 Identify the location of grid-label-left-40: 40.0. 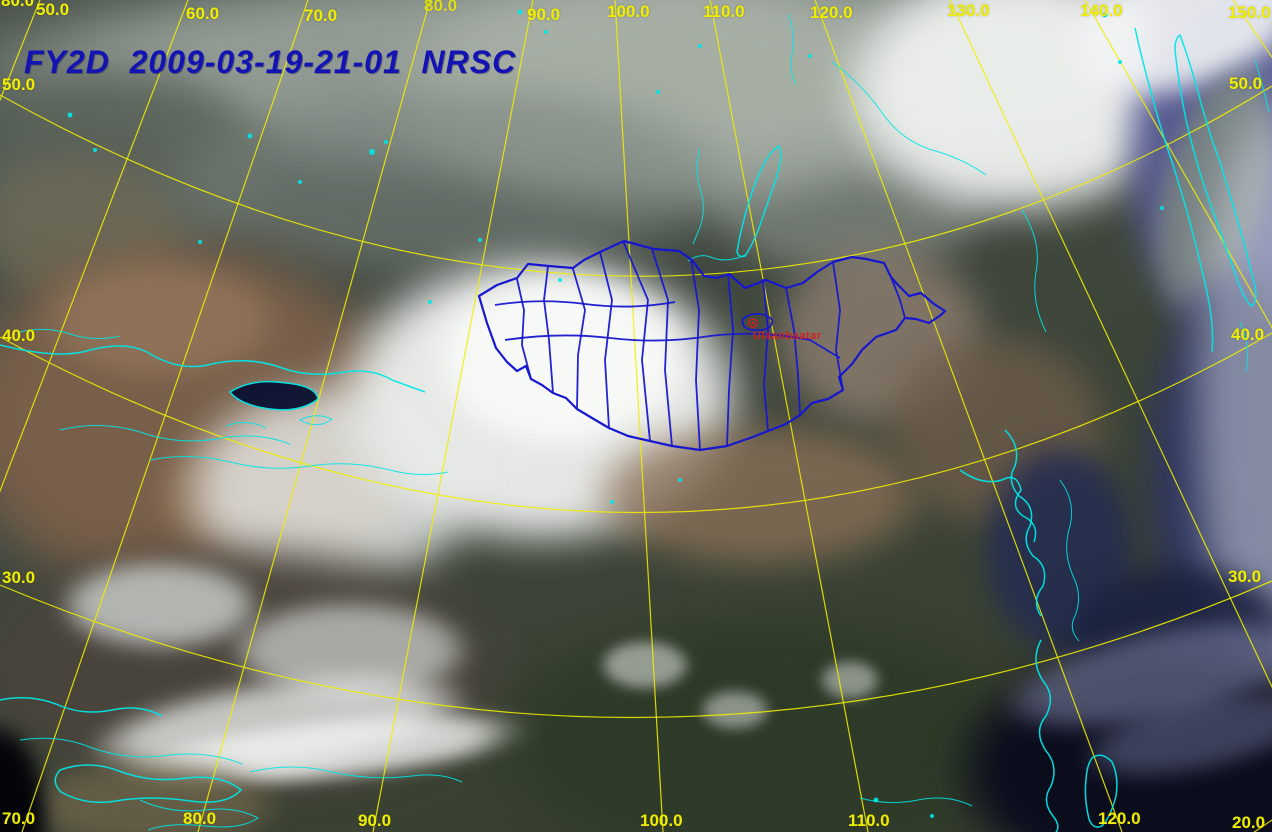
(19, 335).